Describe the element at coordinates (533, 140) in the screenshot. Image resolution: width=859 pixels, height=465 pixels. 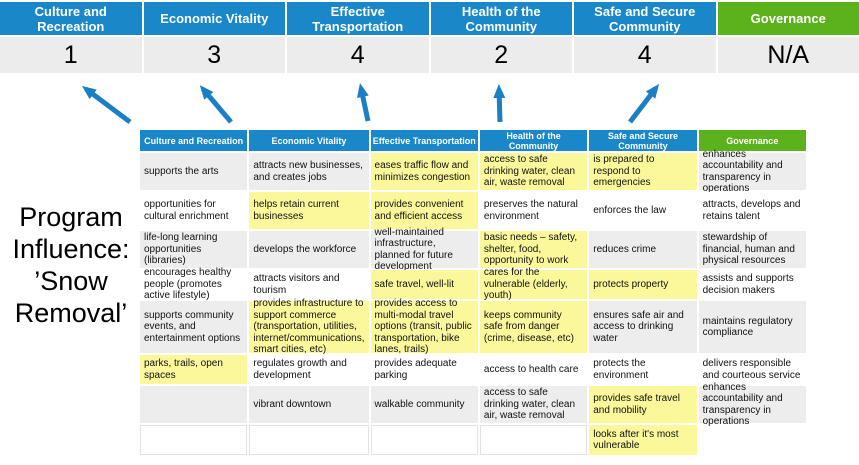
I see `matrix-column-header: Health of the Community` at that location.